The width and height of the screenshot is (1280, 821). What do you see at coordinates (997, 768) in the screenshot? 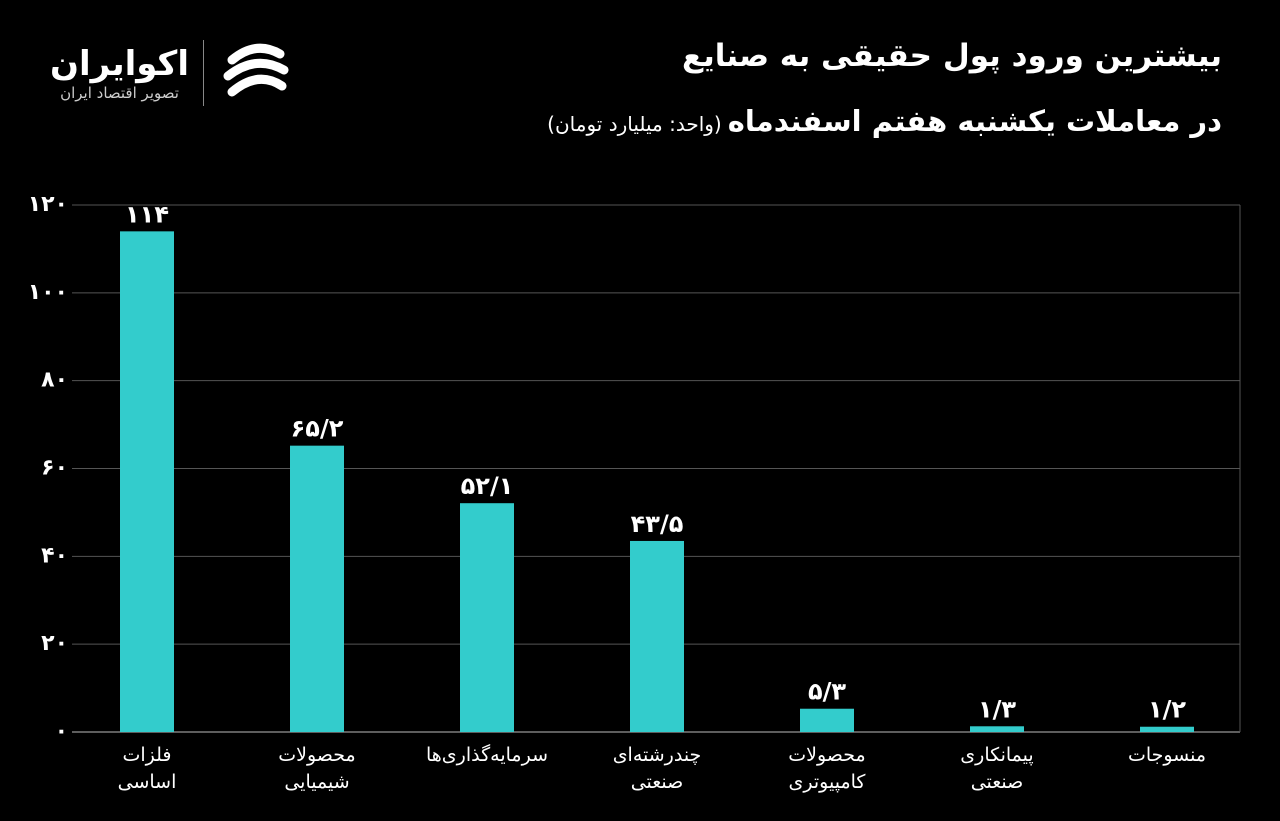
I see `x-tick-label: پیمانکاری صنعتی` at bounding box center [997, 768].